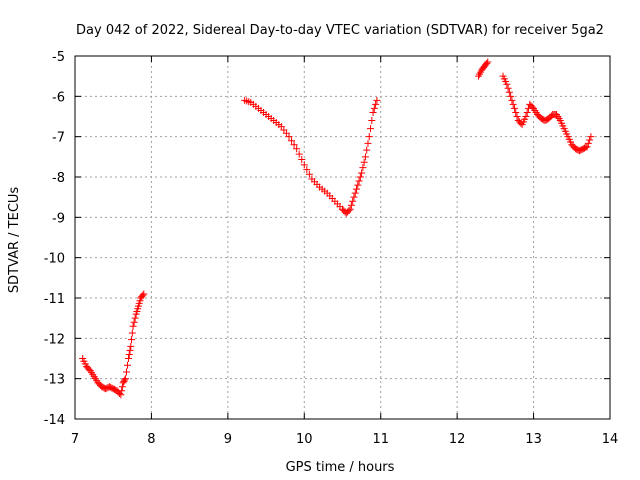 The width and height of the screenshot is (640, 480). What do you see at coordinates (54, 299) in the screenshot?
I see `y-tick-label: -11` at bounding box center [54, 299].